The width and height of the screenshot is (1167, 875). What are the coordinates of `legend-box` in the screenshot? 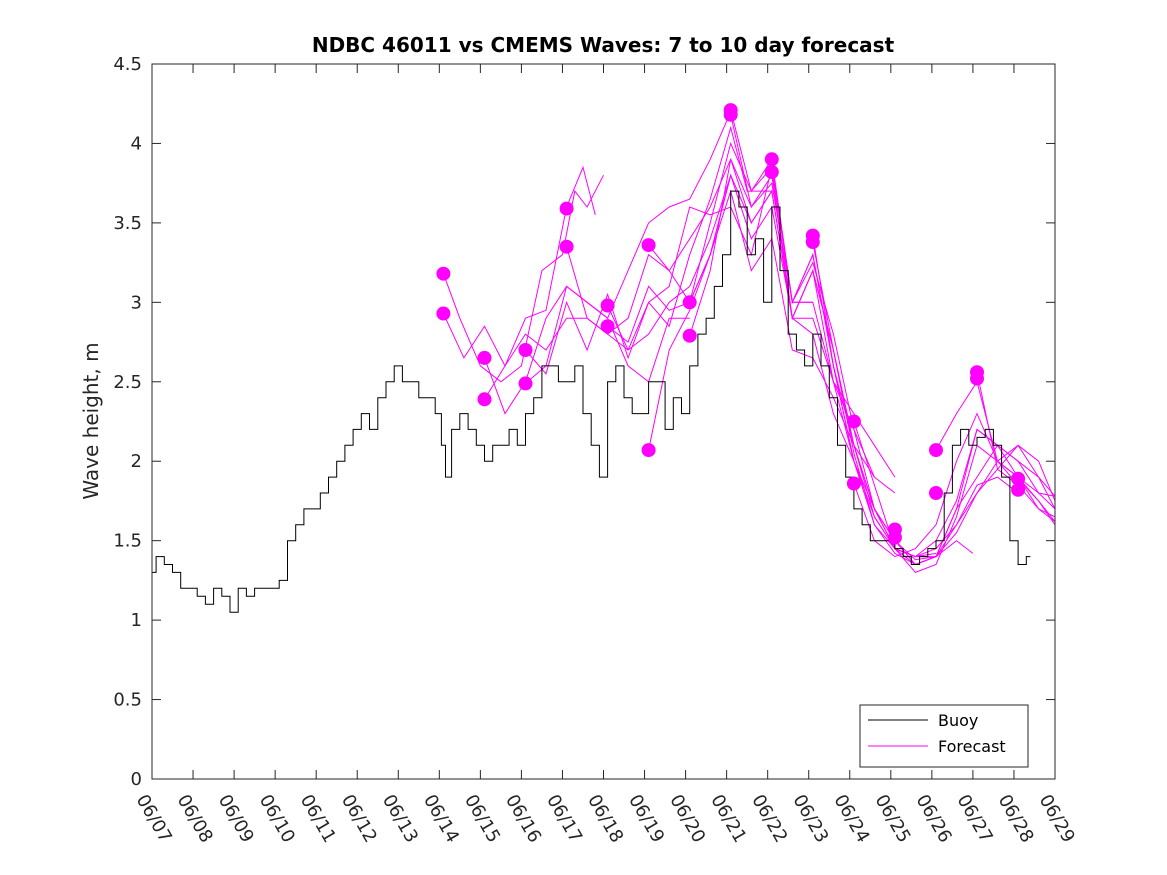 It's located at (944, 736).